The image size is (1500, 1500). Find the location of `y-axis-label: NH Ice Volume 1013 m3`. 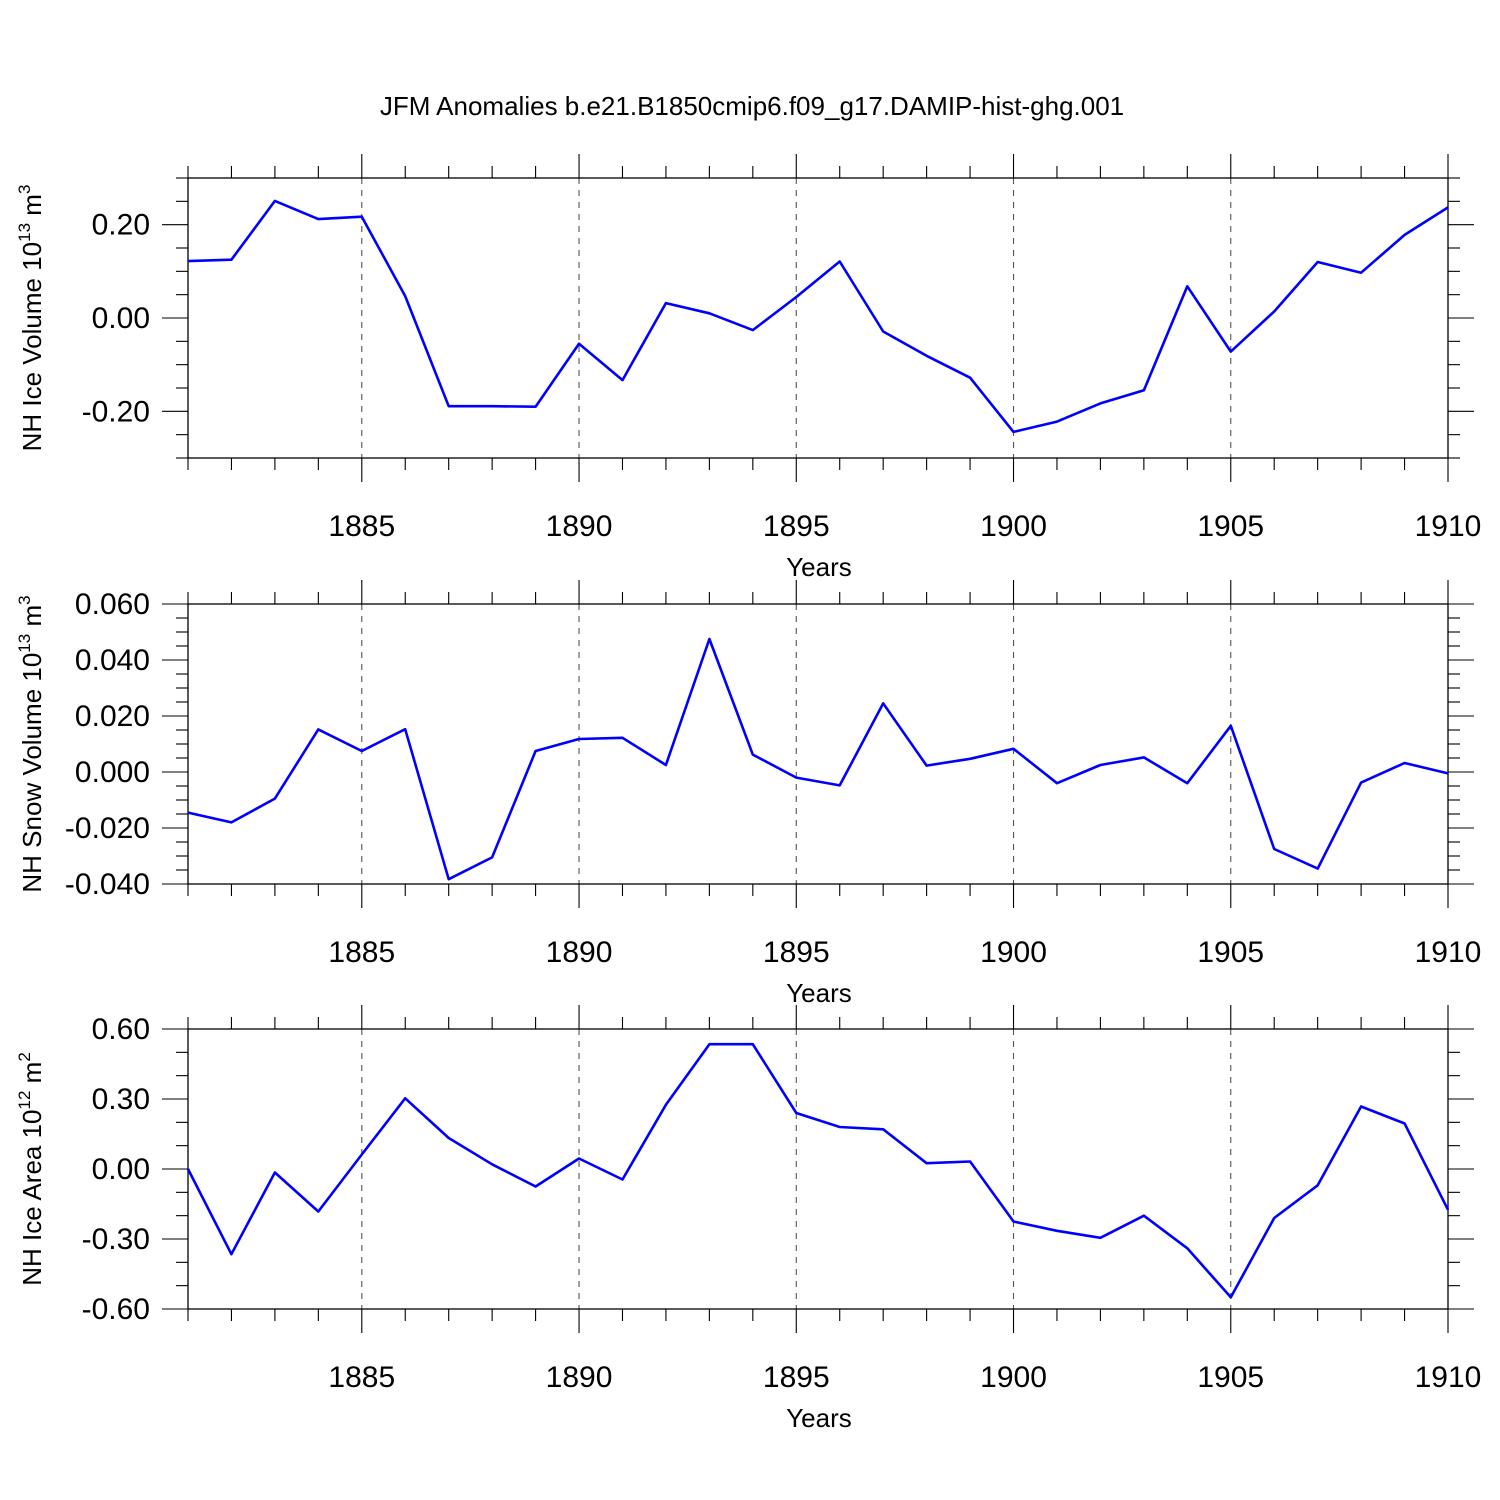

y-axis-label: NH Ice Volume 1013 m3 is located at coordinates (31, 318).